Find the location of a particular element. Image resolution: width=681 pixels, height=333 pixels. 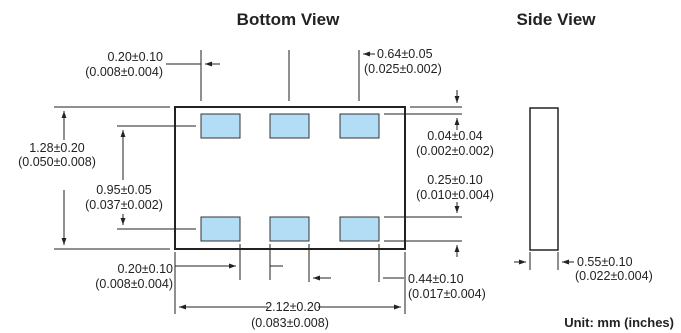

dimension-pad-edge-offset-top: 0.20±0.10 (0.008±0.004) is located at coordinates (152, 75).